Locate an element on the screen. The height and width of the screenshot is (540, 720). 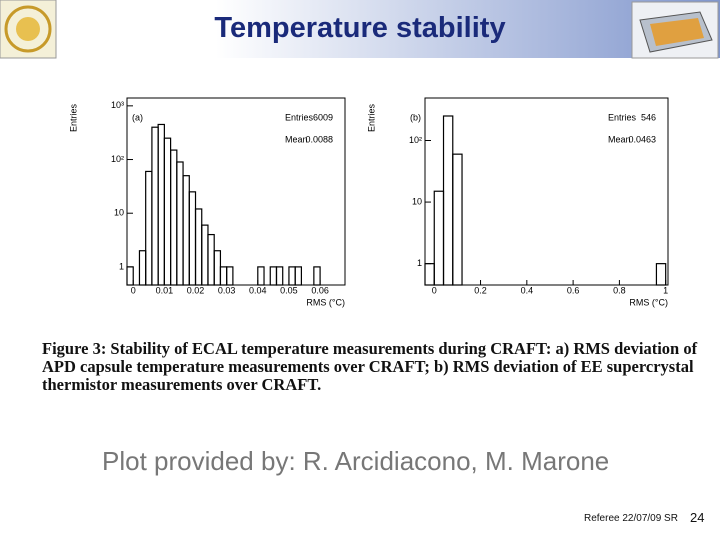
header-bar is located at coordinates (360, 29).